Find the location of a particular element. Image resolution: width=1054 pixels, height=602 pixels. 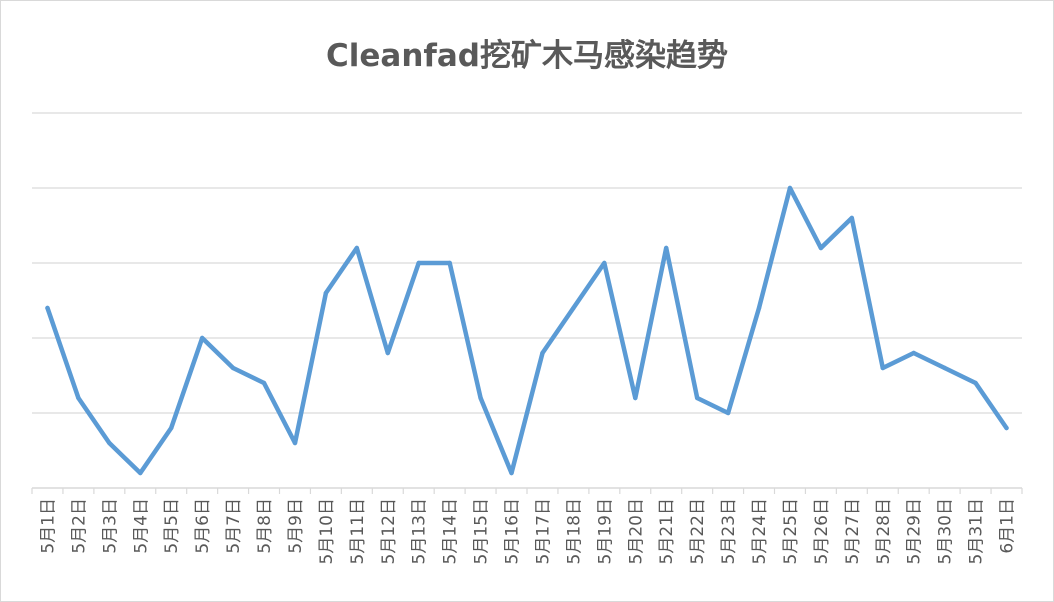

x-tick-label: 5月18日 is located at coordinates (574, 531).